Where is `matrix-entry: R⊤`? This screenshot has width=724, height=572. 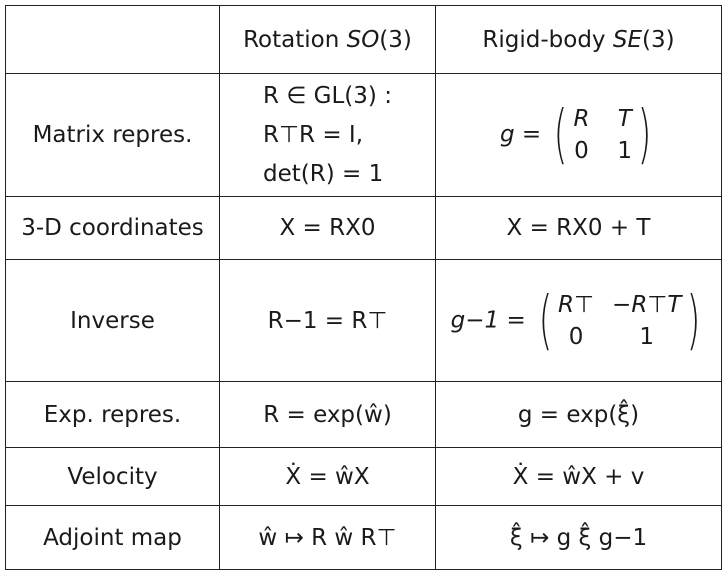 matrix-entry: R⊤ is located at coordinates (576, 304).